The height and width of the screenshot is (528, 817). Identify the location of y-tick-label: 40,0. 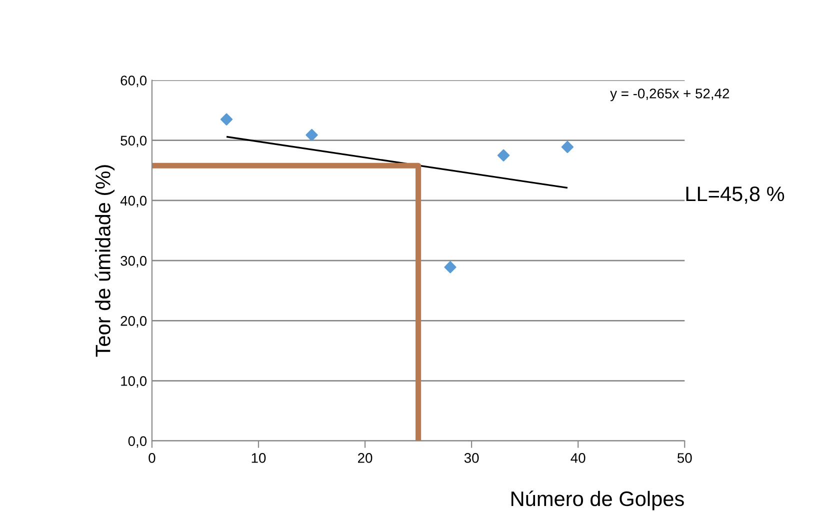
(133, 202).